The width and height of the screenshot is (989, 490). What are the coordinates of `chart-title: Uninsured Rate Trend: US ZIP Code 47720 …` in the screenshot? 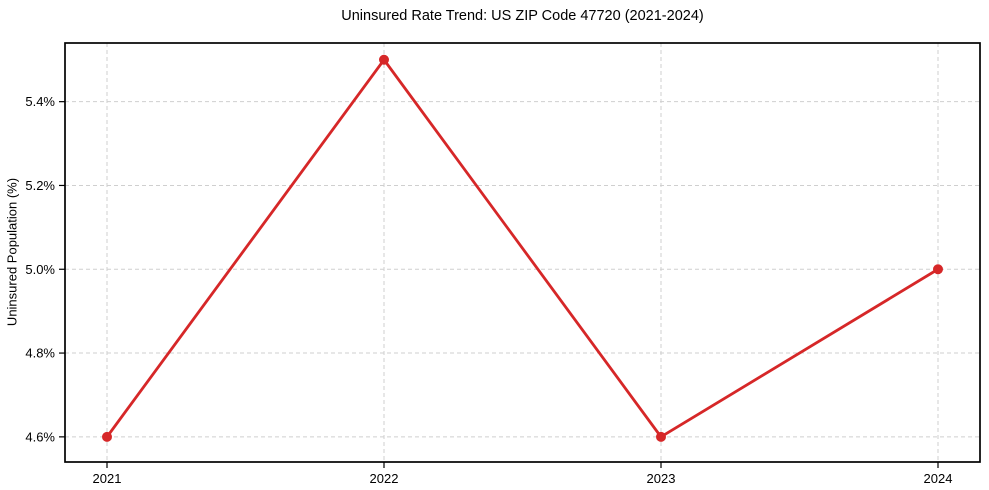 It's located at (522, 16).